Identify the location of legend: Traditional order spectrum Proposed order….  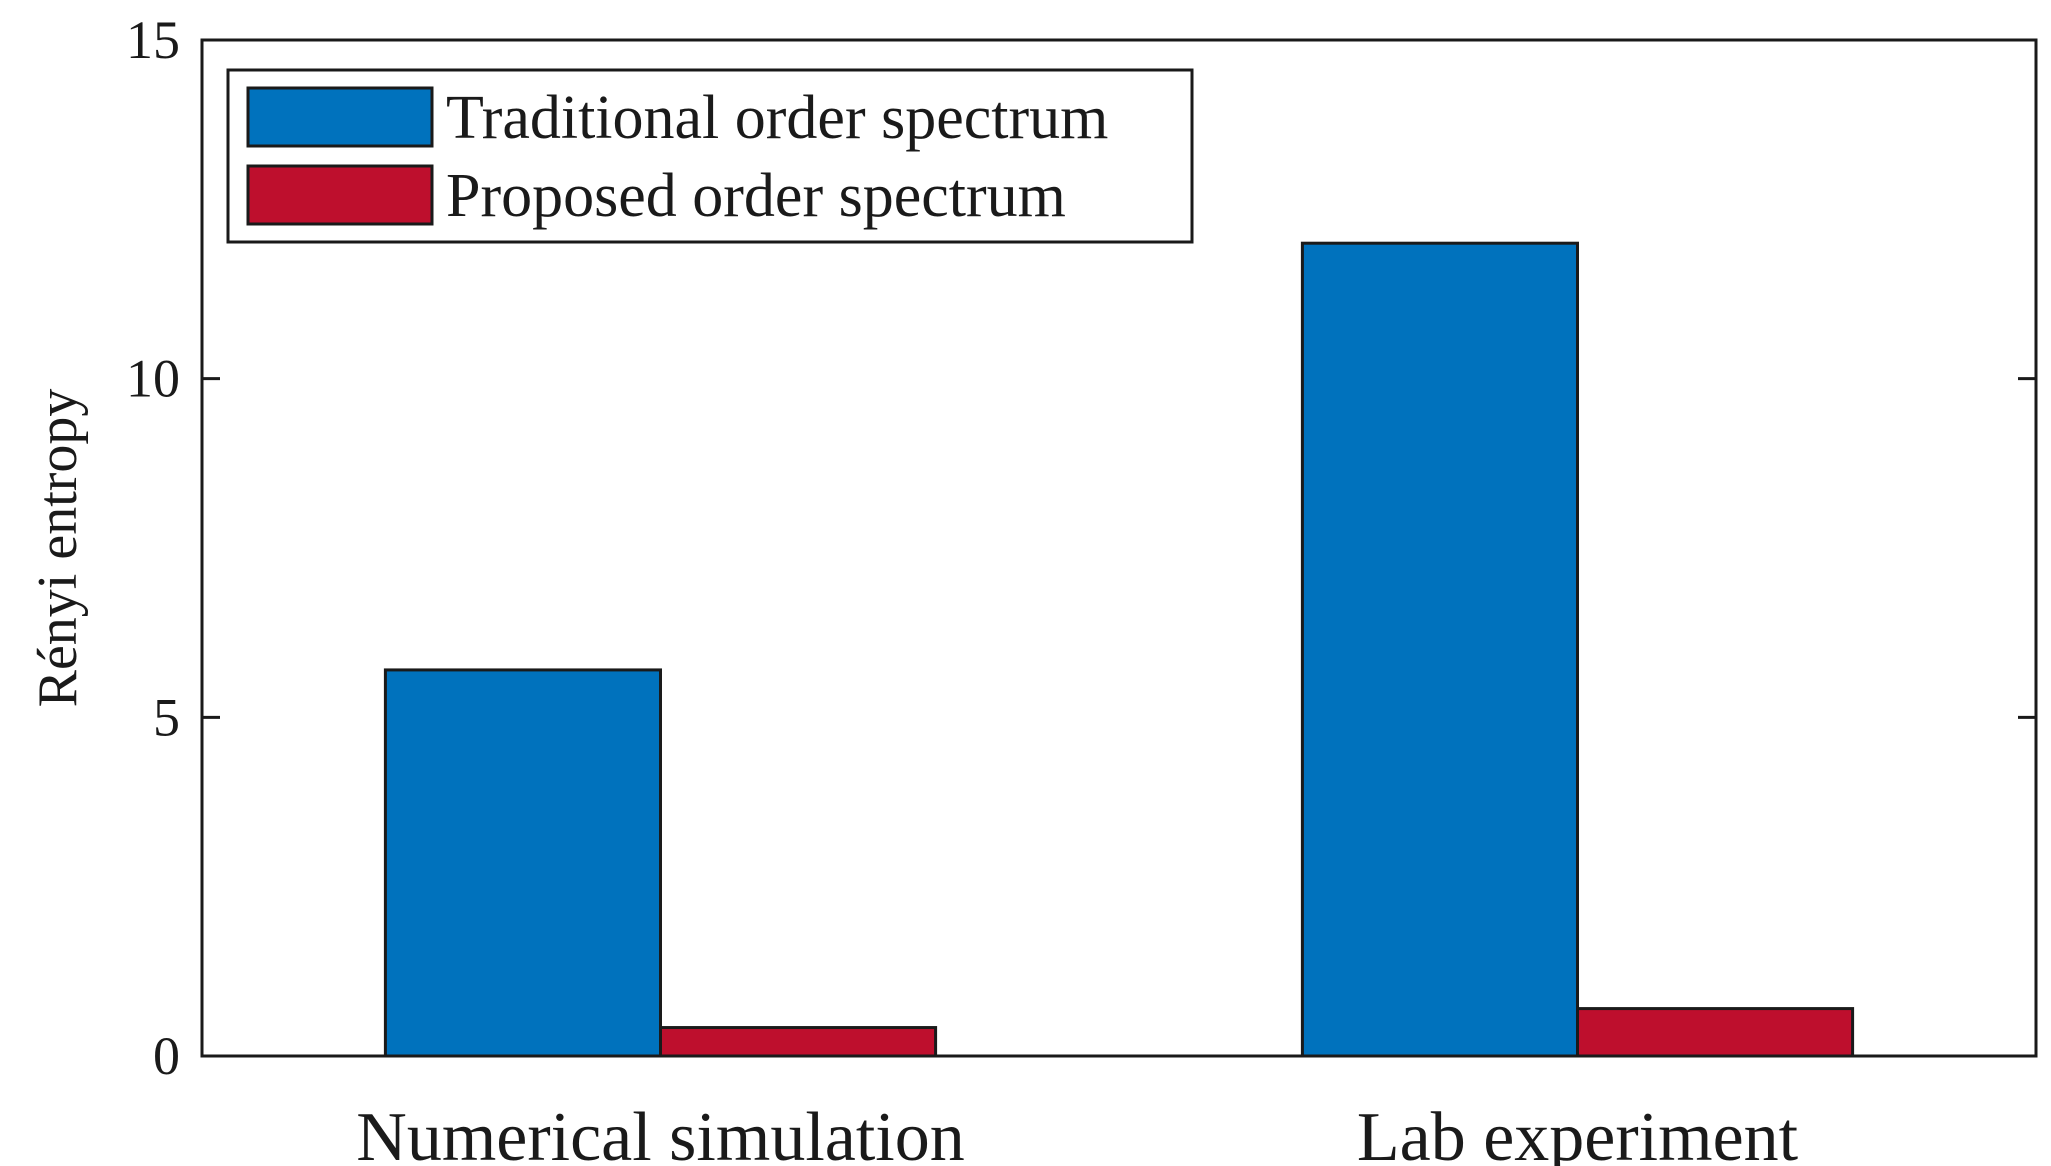
(710, 156).